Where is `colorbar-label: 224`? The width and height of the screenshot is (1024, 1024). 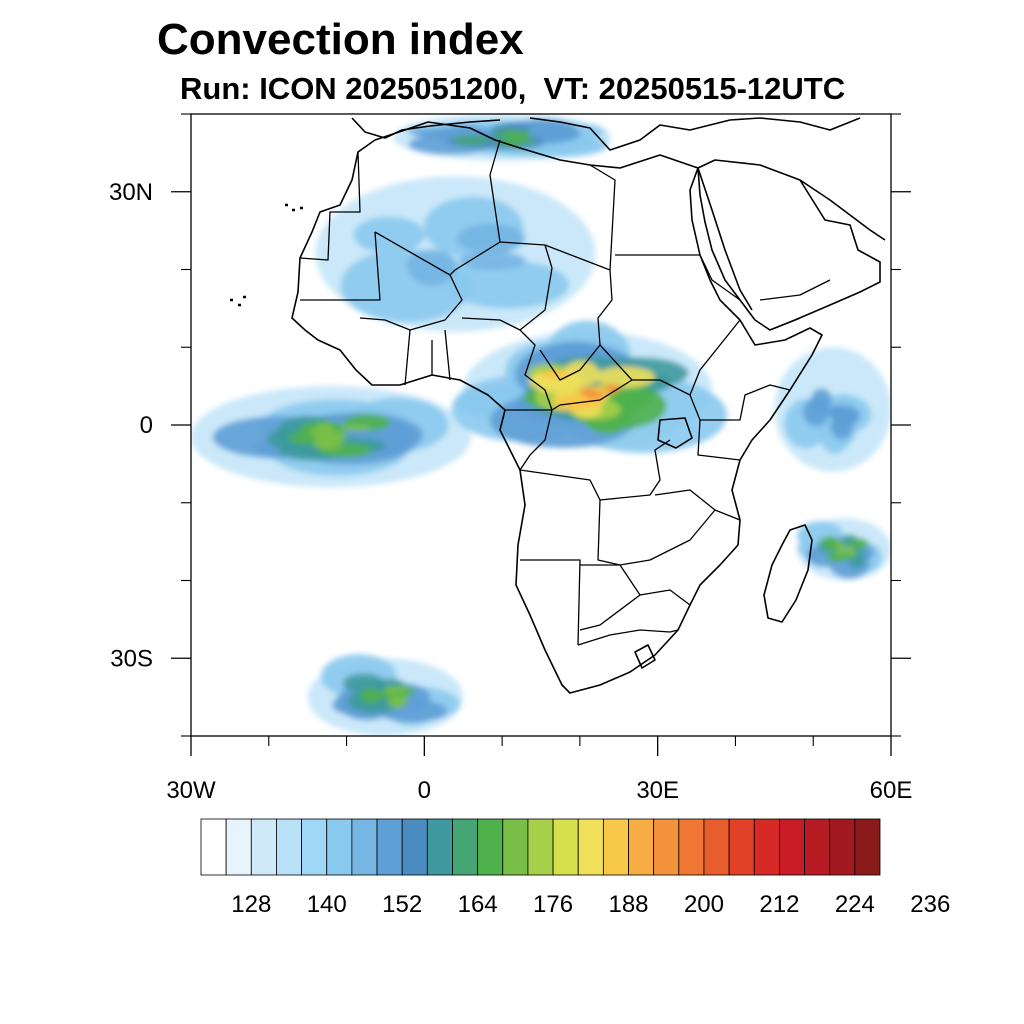 colorbar-label: 224 is located at coordinates (855, 904).